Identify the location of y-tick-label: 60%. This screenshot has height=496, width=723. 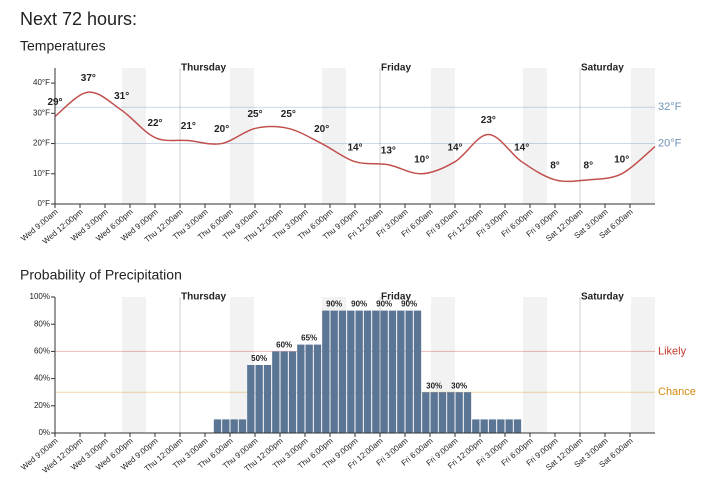
(42, 351).